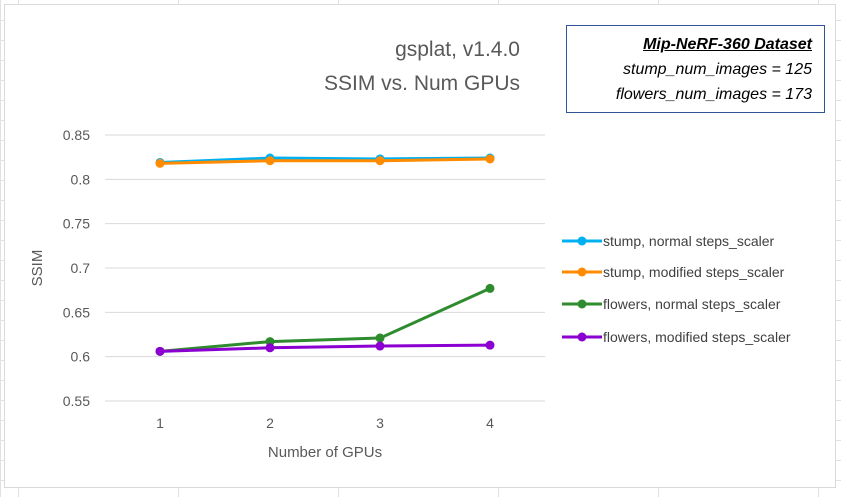 The width and height of the screenshot is (841, 497). What do you see at coordinates (490, 423) in the screenshot?
I see `x-tick-label: 4` at bounding box center [490, 423].